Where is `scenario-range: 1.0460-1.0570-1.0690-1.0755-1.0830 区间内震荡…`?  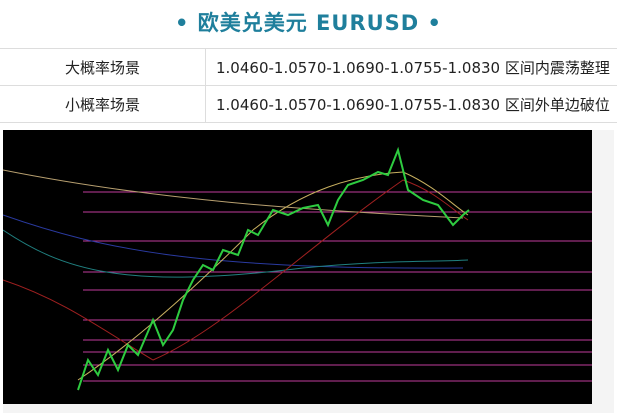 scenario-range: 1.0460-1.0570-1.0690-1.0755-1.0830 区间内震荡… is located at coordinates (411, 67).